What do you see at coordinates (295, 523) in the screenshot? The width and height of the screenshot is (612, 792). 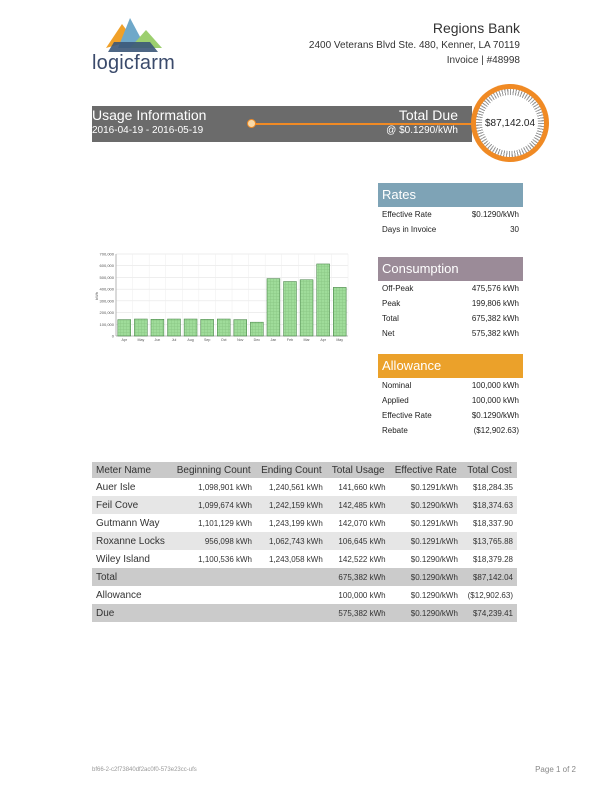 I see `cell-ending-count: 1,243,199 kWh` at bounding box center [295, 523].